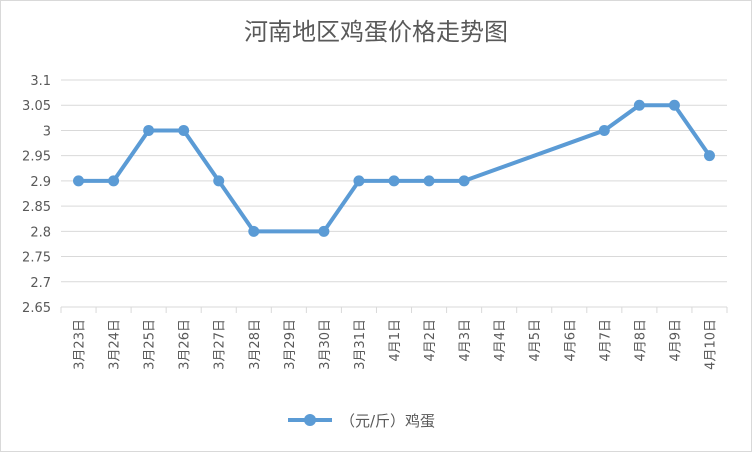  I want to click on x-tick-label: 4月6日, so click(570, 340).